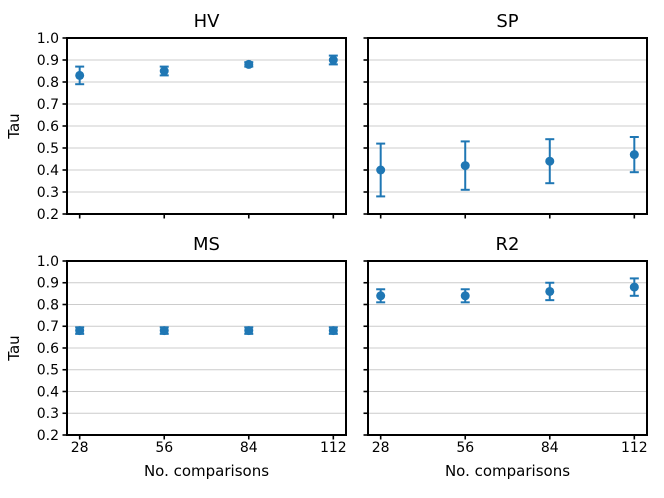 This screenshot has width=664, height=498. What do you see at coordinates (507, 471) in the screenshot?
I see `x-axis-label-right-column: No. comparisons` at bounding box center [507, 471].